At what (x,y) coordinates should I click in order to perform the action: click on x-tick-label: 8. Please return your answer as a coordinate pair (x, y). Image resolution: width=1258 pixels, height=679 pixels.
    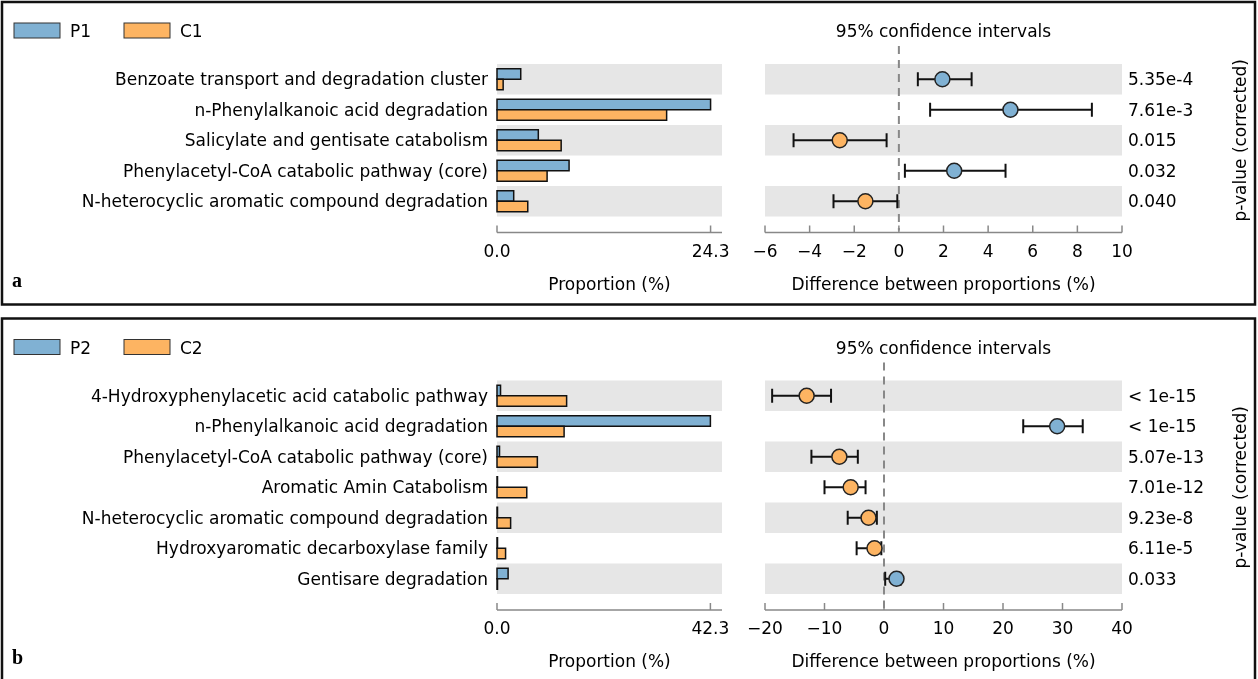
    Looking at the image, I should click on (1077, 250).